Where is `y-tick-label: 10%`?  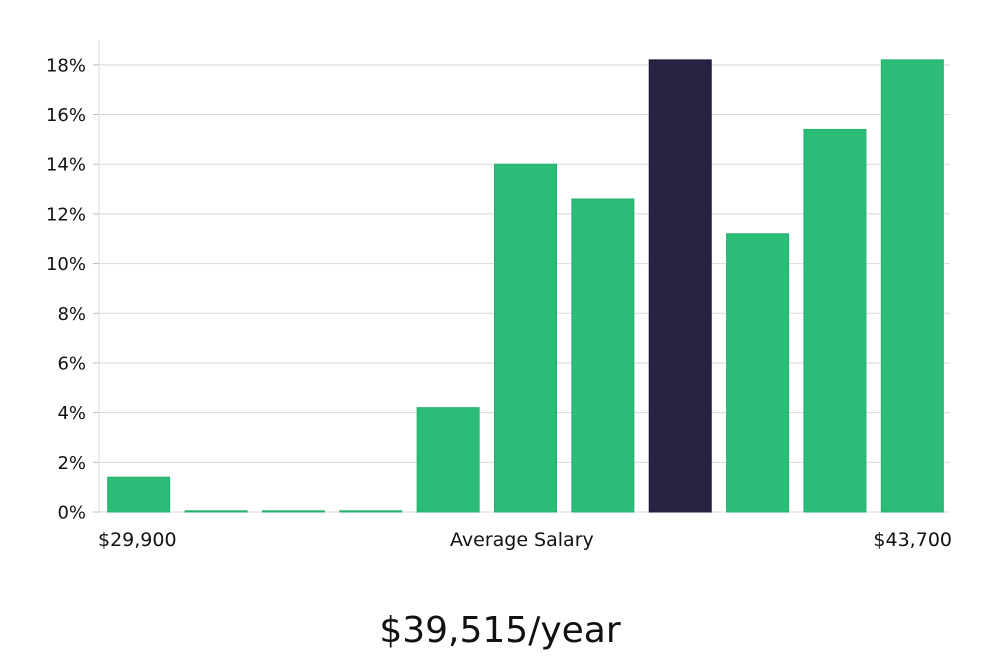
y-tick-label: 10% is located at coordinates (66, 264).